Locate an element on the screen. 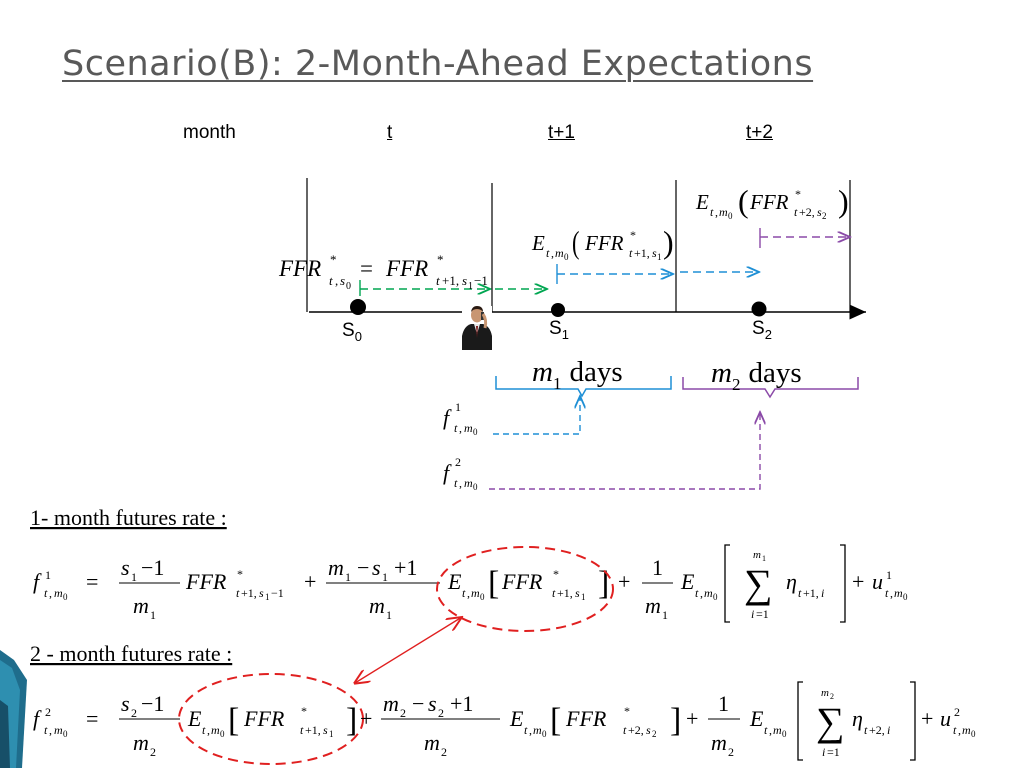 The width and height of the screenshot is (1024, 768). highlight-ellipse-eq1 is located at coordinates (525, 589).